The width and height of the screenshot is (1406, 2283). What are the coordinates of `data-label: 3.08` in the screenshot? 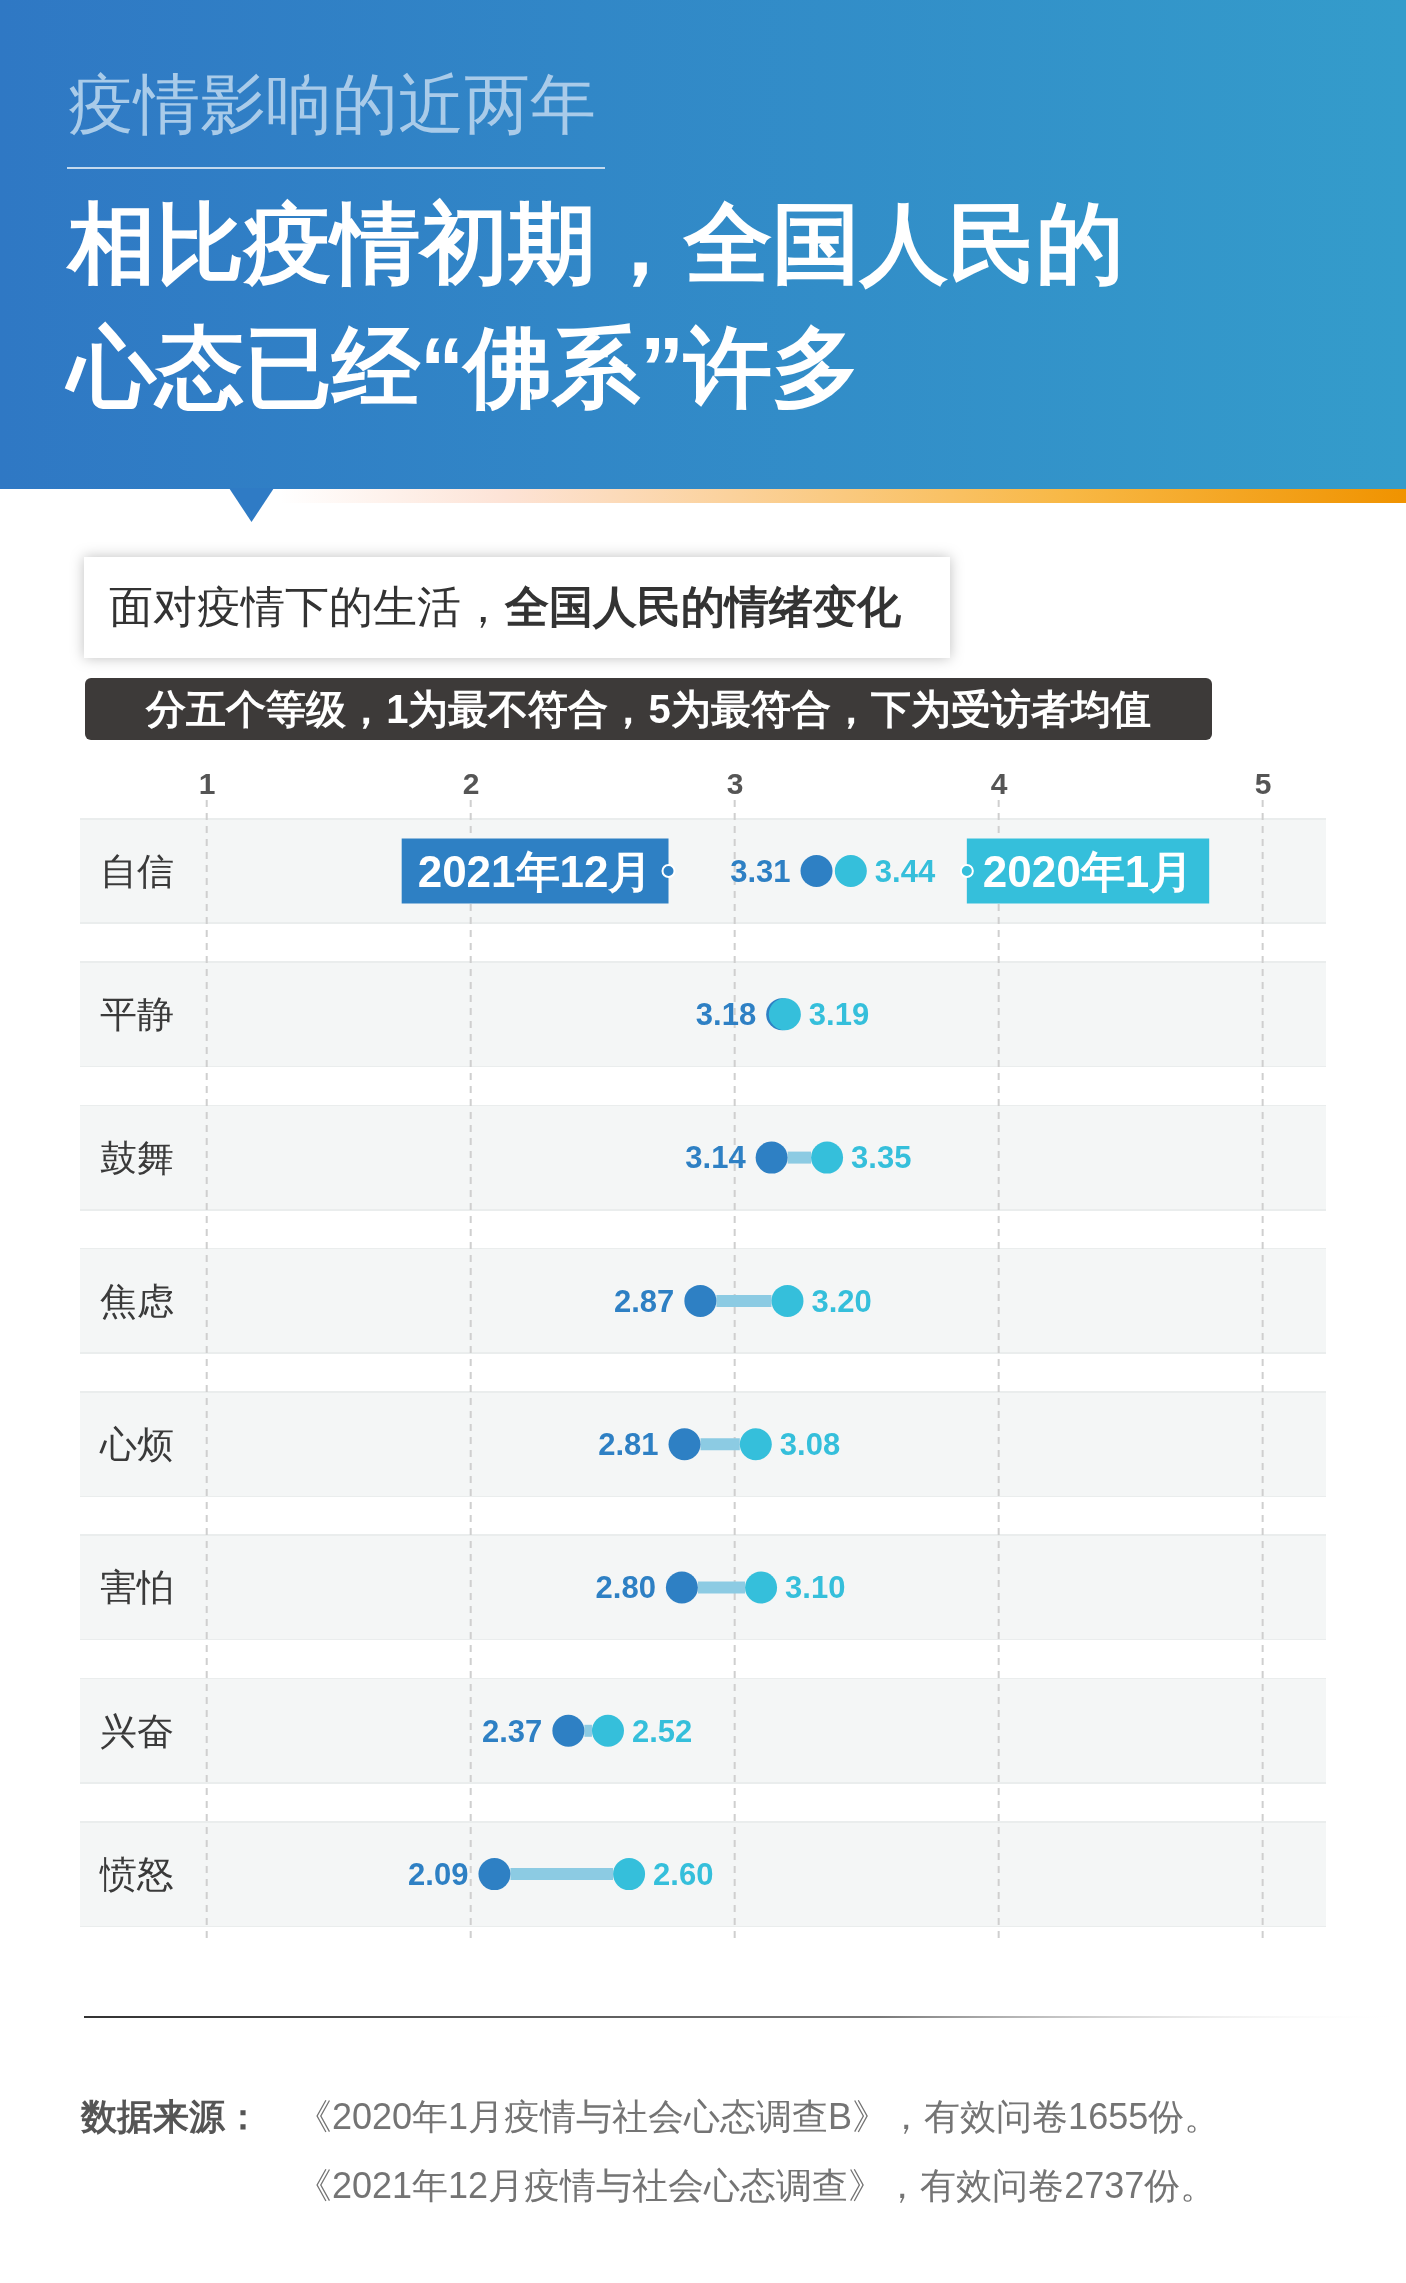 It's located at (810, 1445).